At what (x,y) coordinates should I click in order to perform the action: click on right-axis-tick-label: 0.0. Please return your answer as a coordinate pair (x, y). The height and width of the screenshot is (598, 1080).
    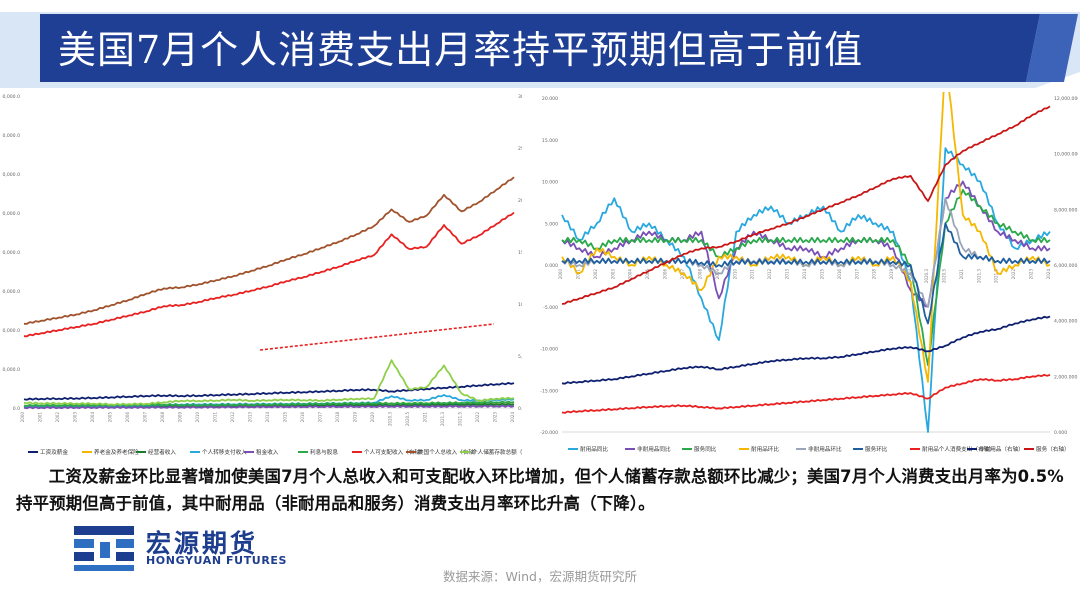
    Looking at the image, I should click on (520, 409).